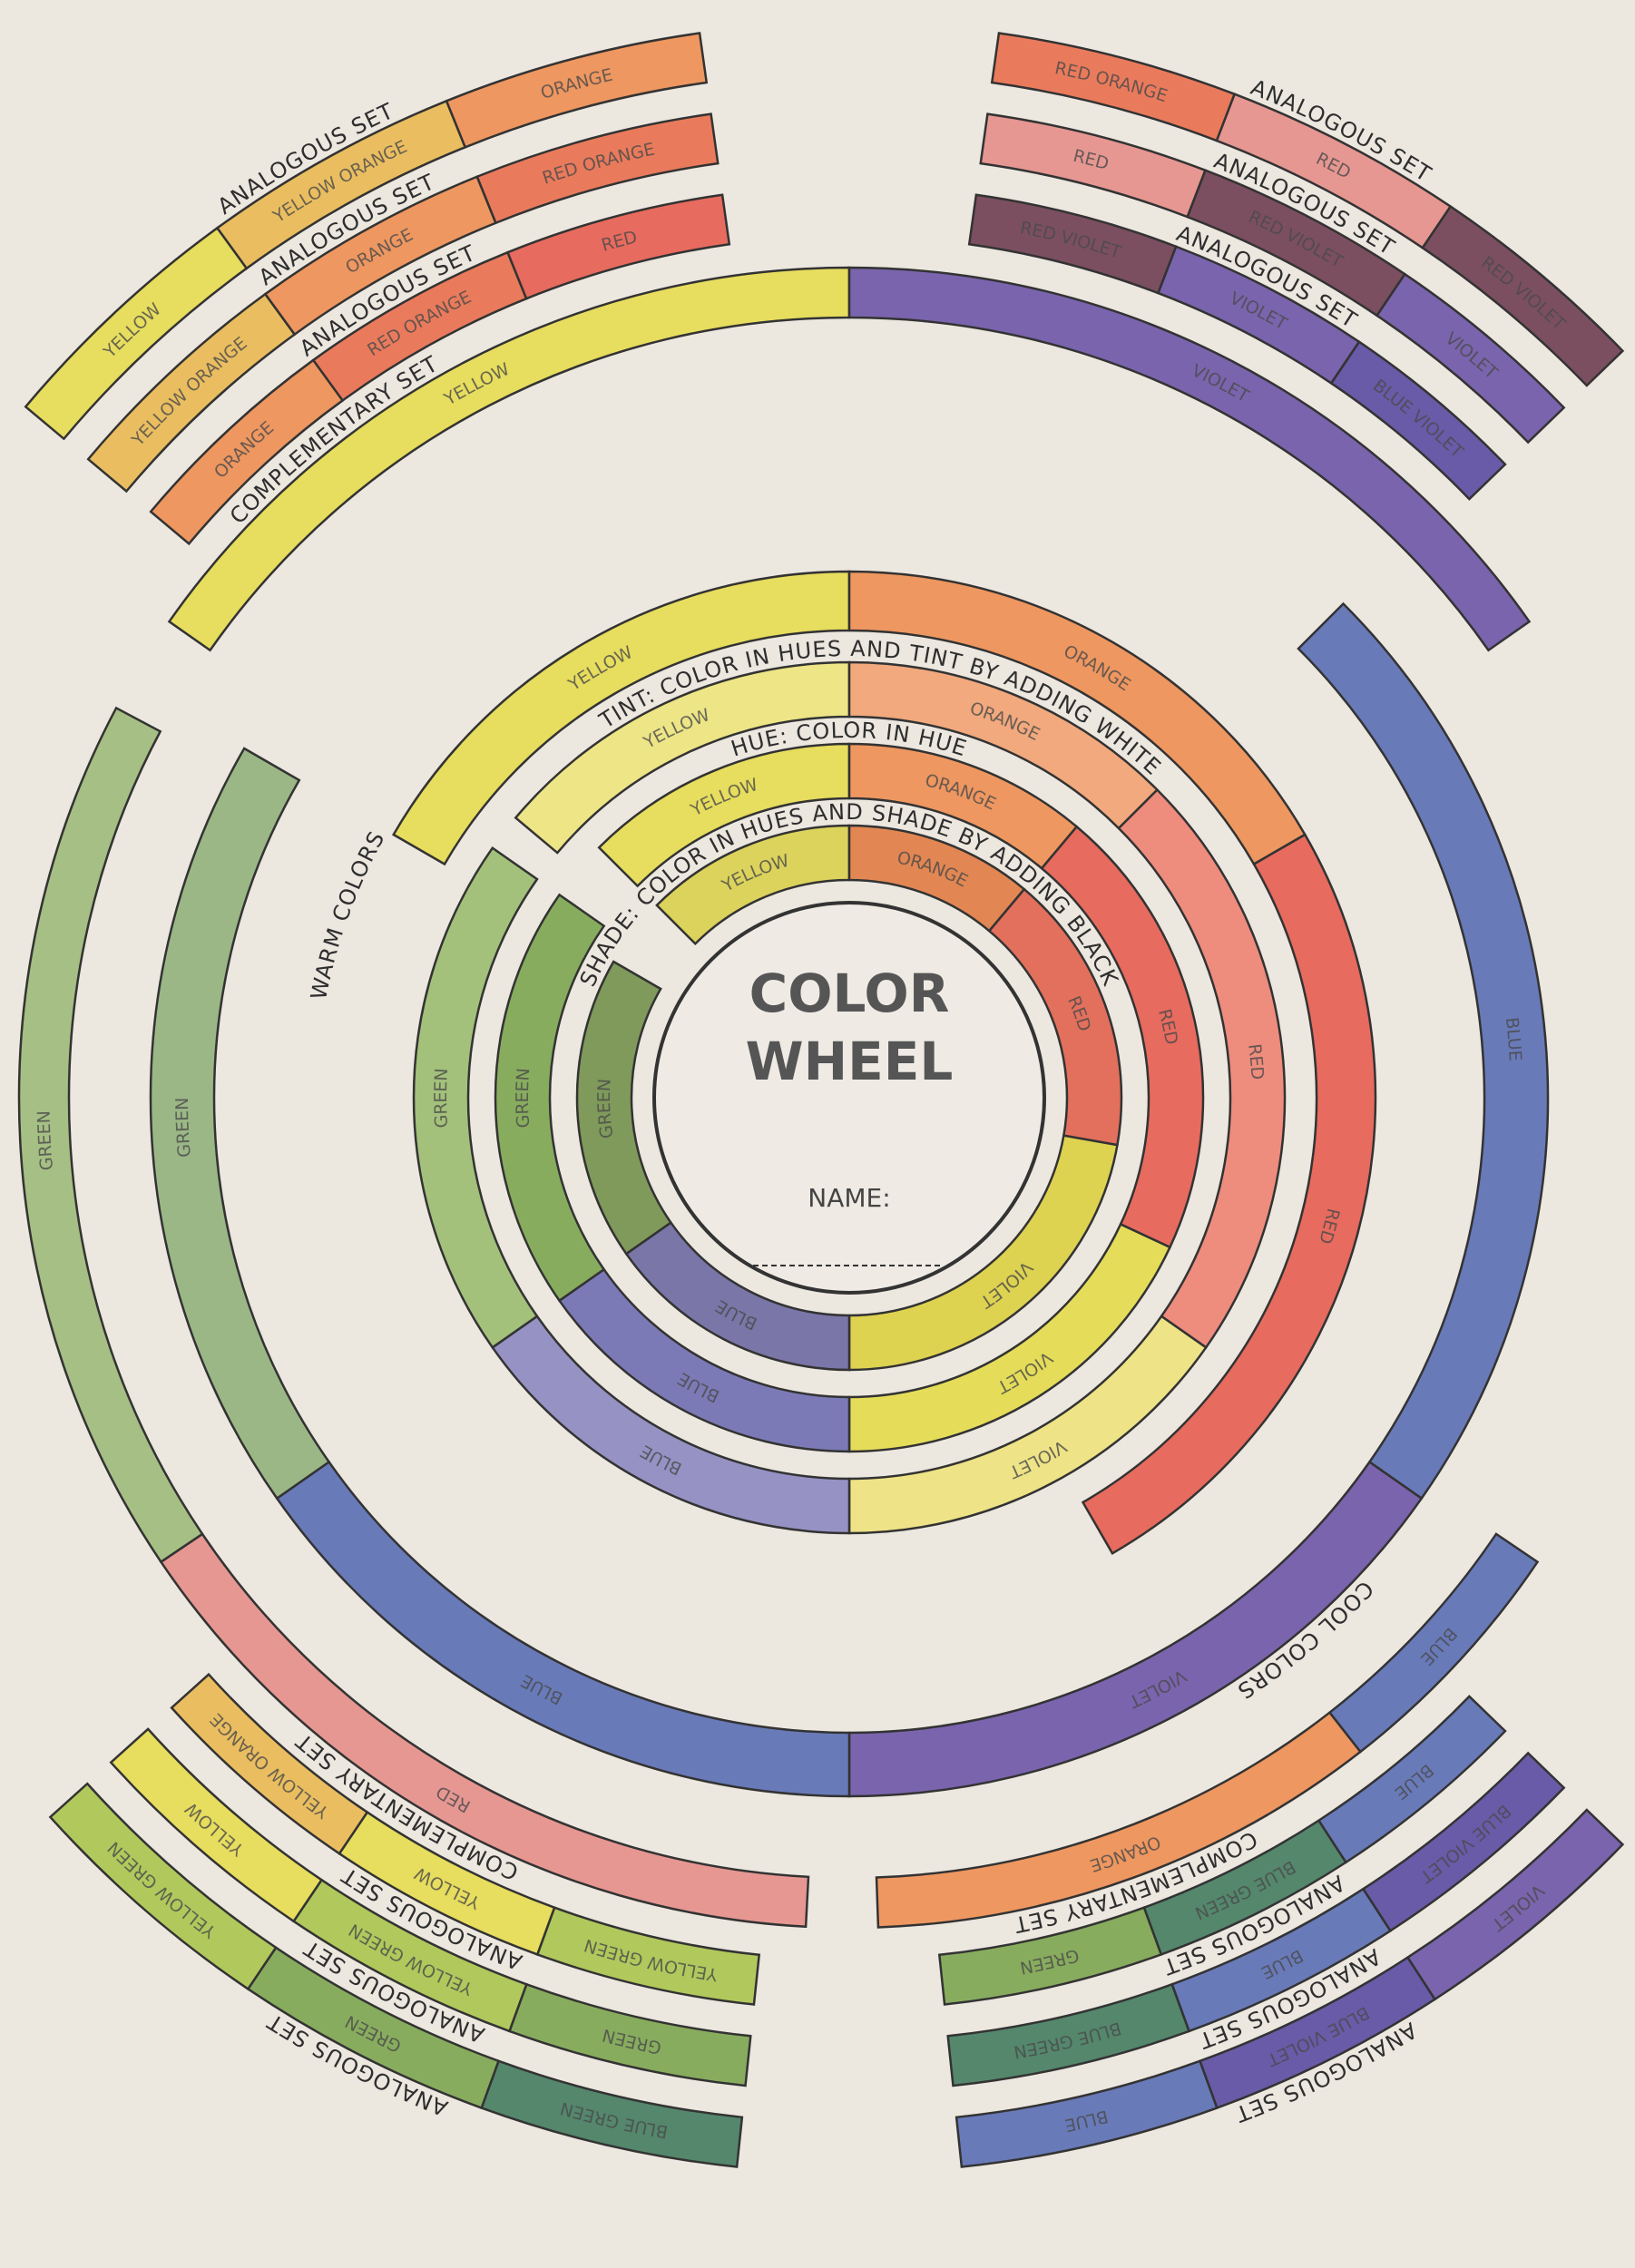  I want to click on segment-label: BLUE, so click(1514, 1039).